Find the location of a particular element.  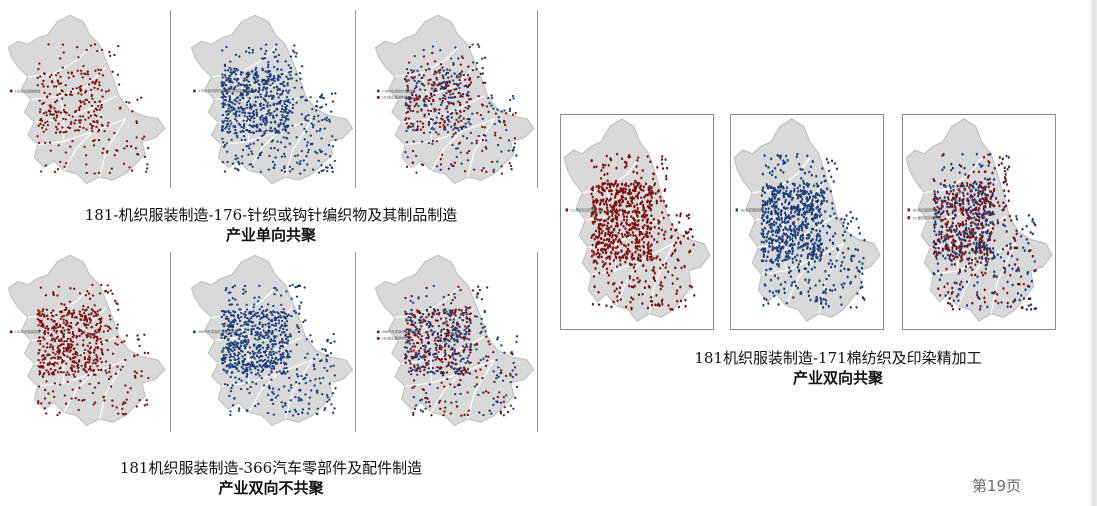

map-legend: 366汽车零部件及配件制造 is located at coordinates (216, 331).